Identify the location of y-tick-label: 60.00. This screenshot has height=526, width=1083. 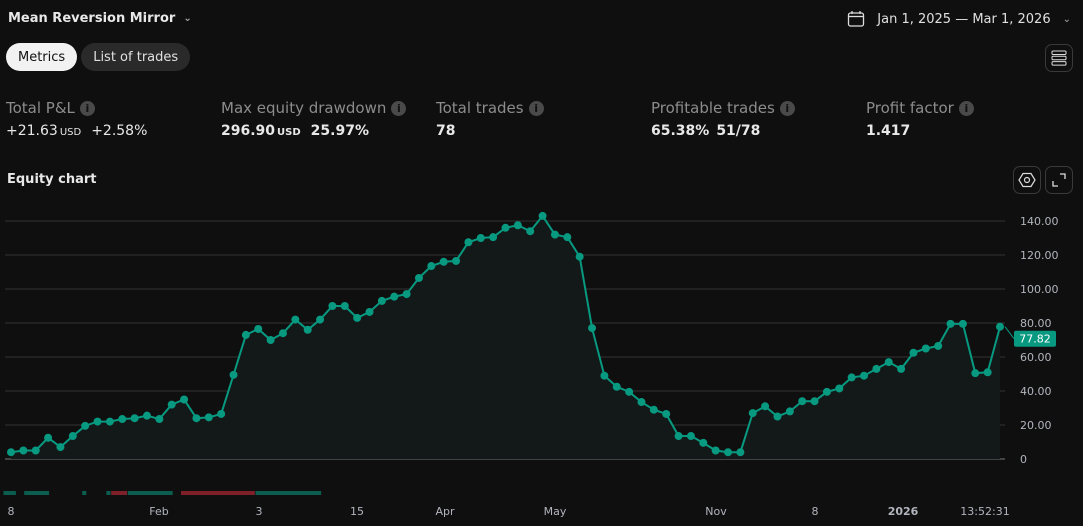
(1036, 357).